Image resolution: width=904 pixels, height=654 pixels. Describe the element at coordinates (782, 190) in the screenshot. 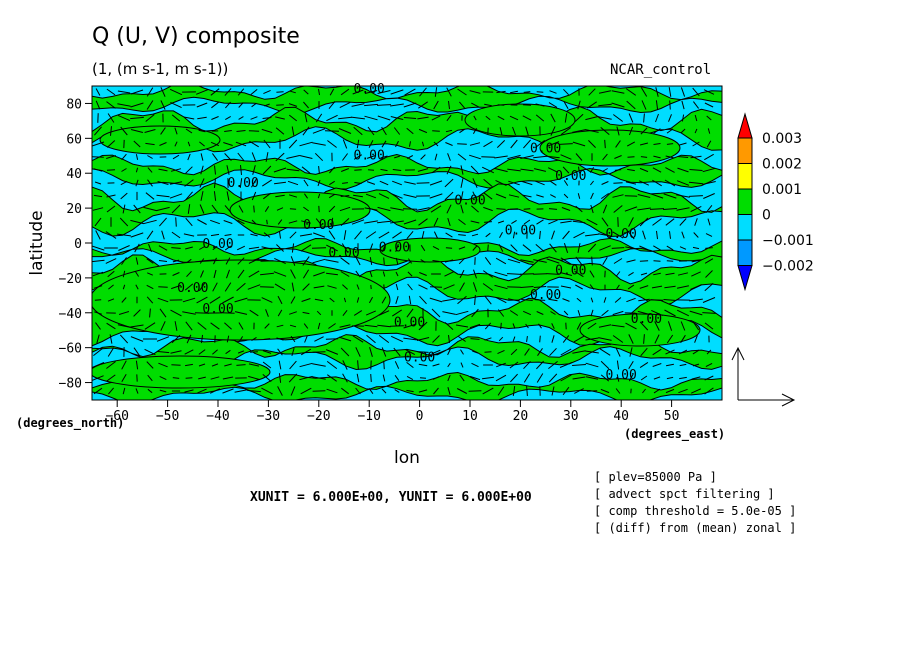

I see `colorbar-label: 0.001` at that location.